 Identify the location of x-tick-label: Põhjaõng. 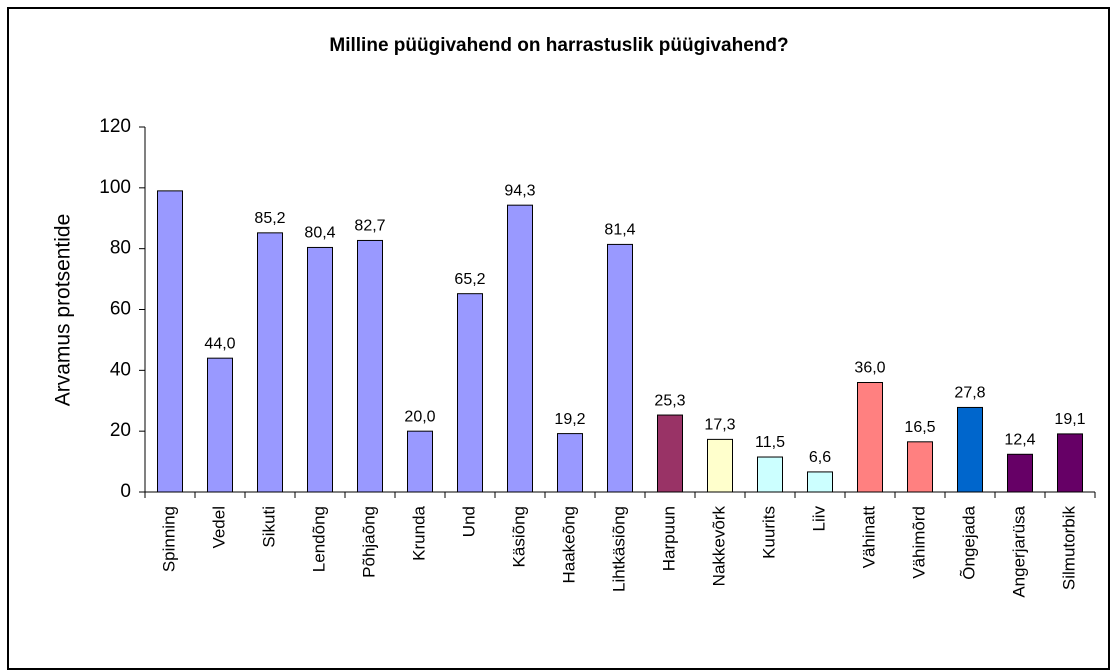
(368, 542).